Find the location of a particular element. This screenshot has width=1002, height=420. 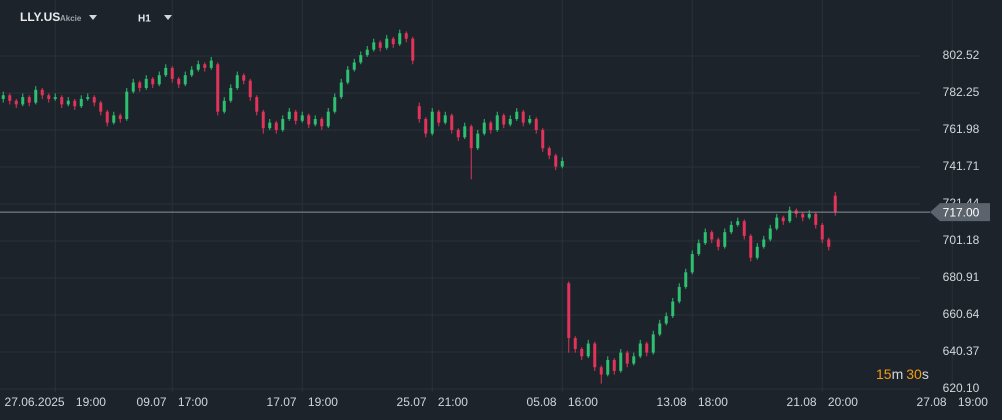

x-tick-label: 13.08 18:00 is located at coordinates (693, 402).